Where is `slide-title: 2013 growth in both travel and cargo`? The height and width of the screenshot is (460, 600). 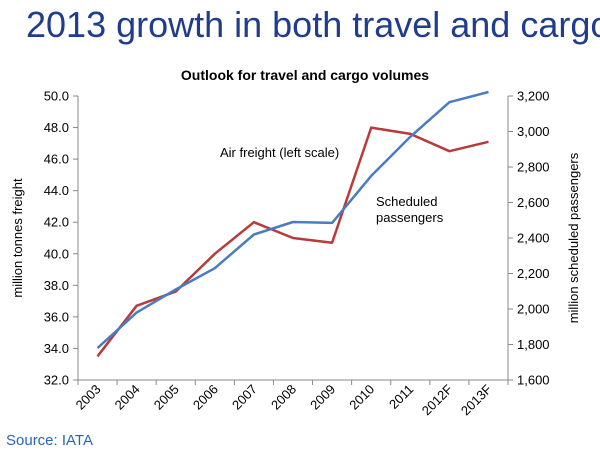 slide-title: 2013 growth in both travel and cargo is located at coordinates (313, 24).